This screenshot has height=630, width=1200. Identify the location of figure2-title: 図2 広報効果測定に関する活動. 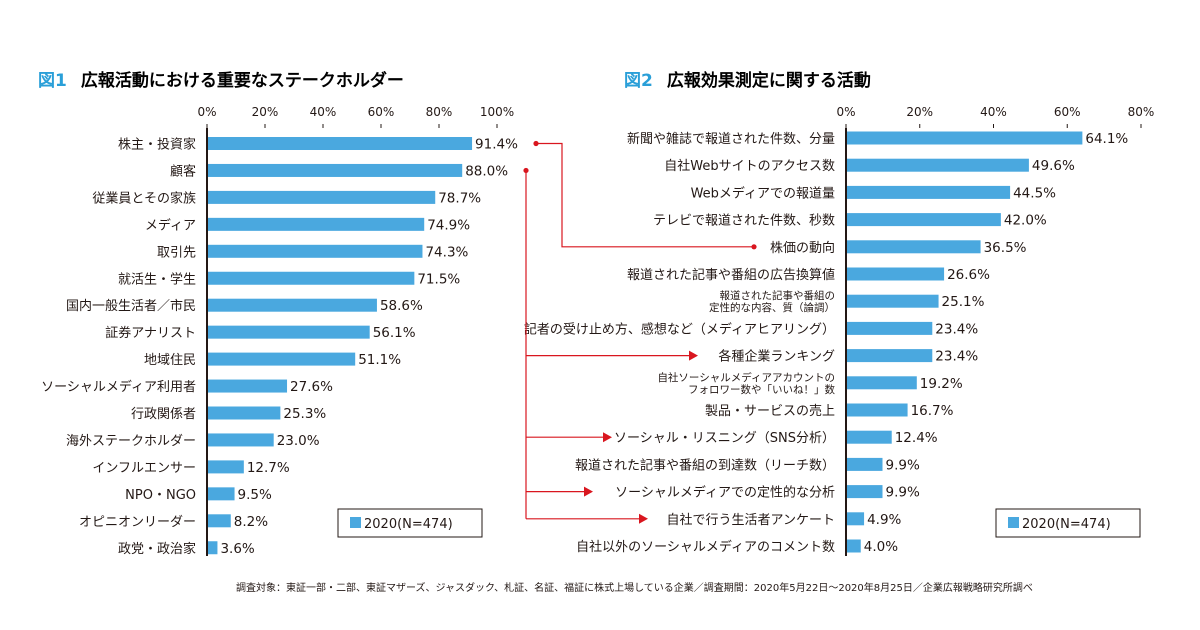
(747, 80).